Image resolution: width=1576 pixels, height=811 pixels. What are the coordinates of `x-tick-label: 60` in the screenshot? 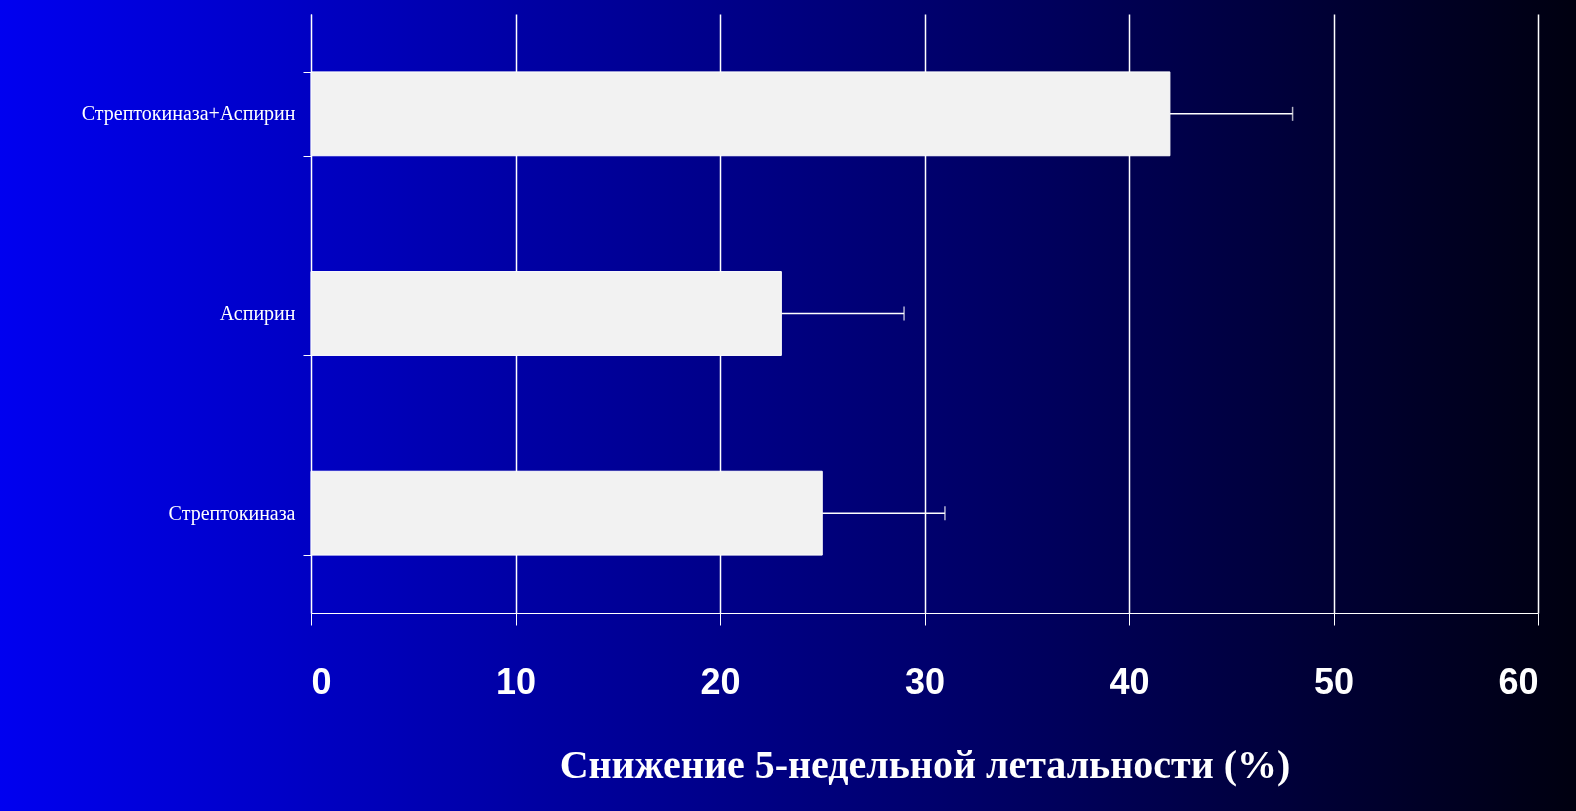 It's located at (1518, 681).